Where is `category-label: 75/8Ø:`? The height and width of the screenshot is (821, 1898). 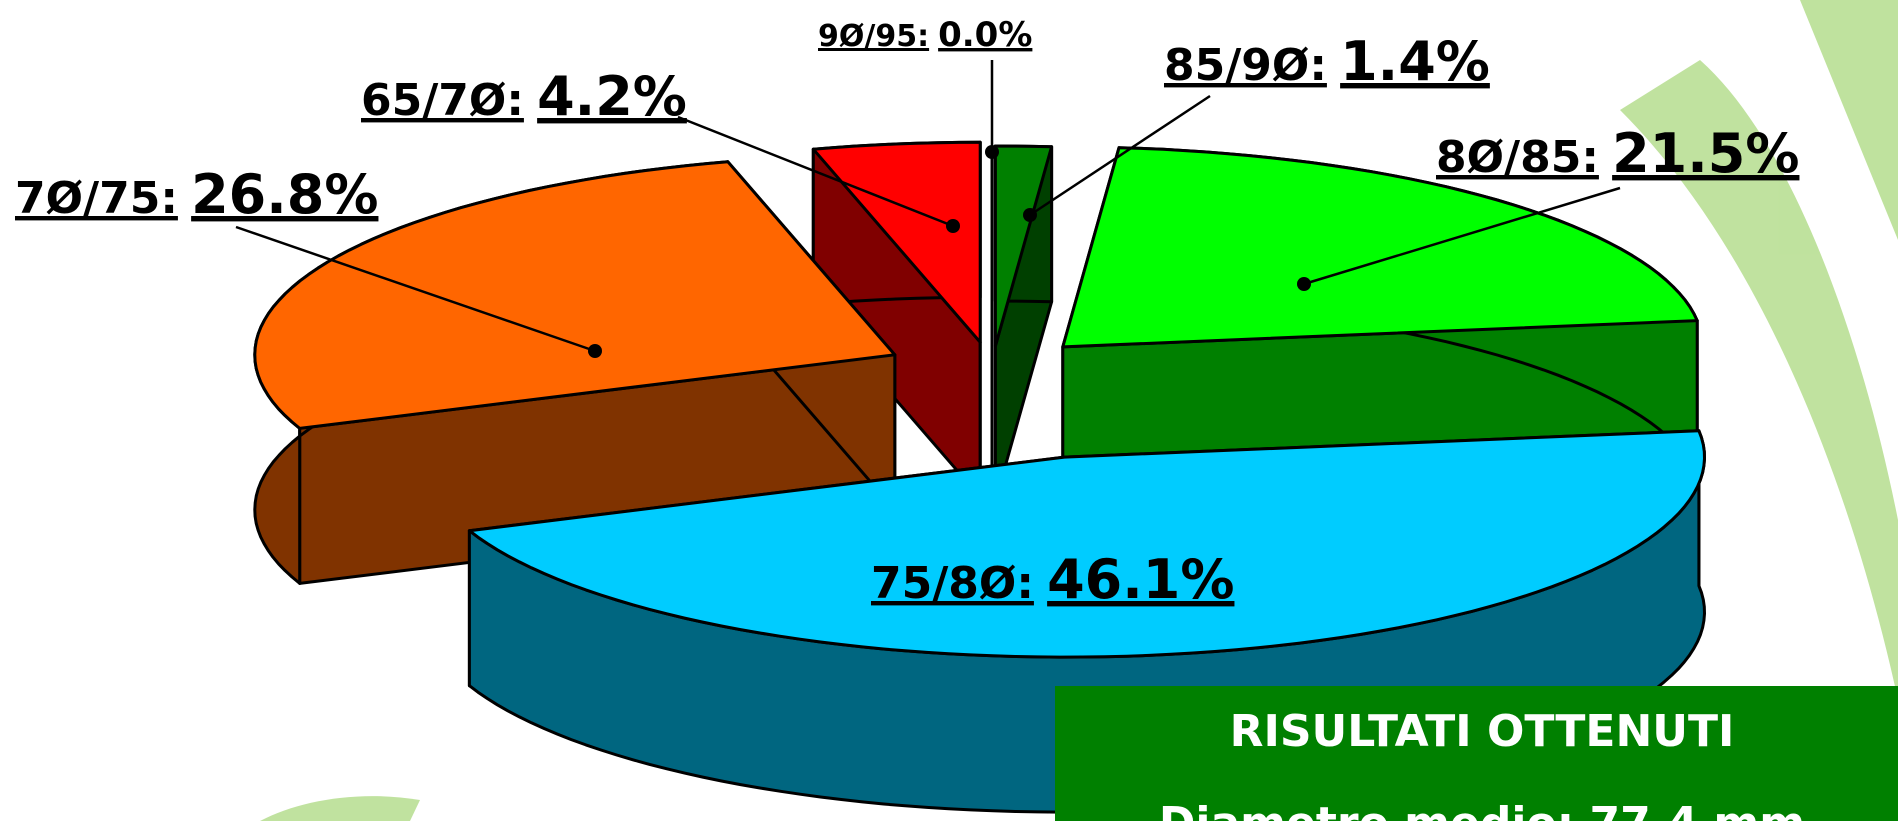
category-label: 75/8Ø: is located at coordinates (952, 583).